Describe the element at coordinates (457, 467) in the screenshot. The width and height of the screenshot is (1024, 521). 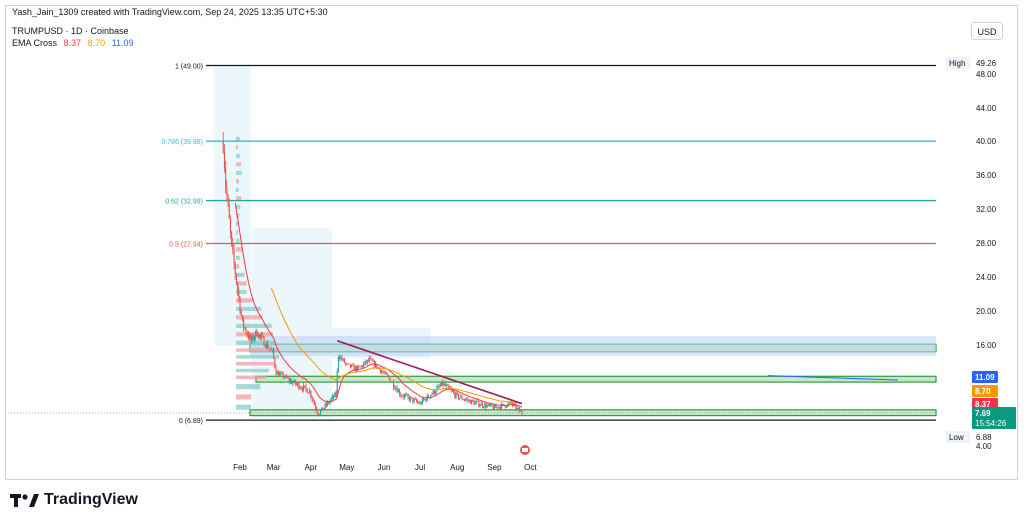
I see `x-axis-tick-label: Aug` at that location.